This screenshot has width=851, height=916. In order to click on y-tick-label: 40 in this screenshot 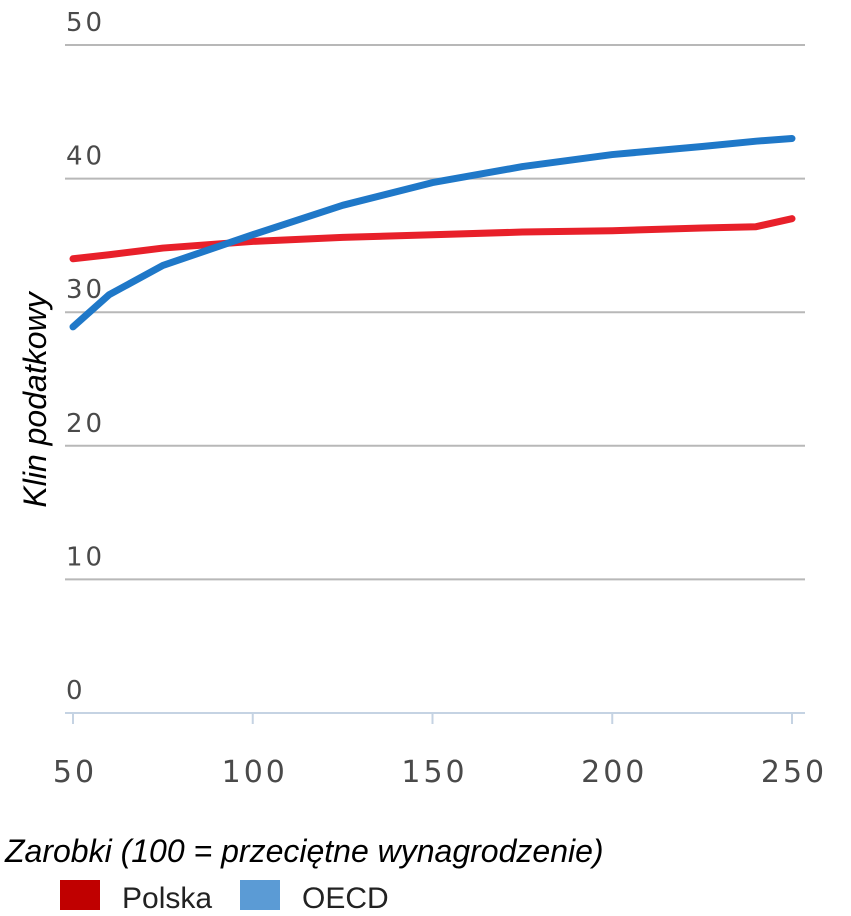, I will do `click(85, 157)`.